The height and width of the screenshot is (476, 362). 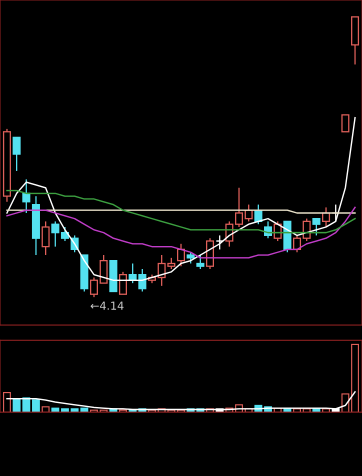 I want to click on text: ←4.14, so click(x=107, y=306).